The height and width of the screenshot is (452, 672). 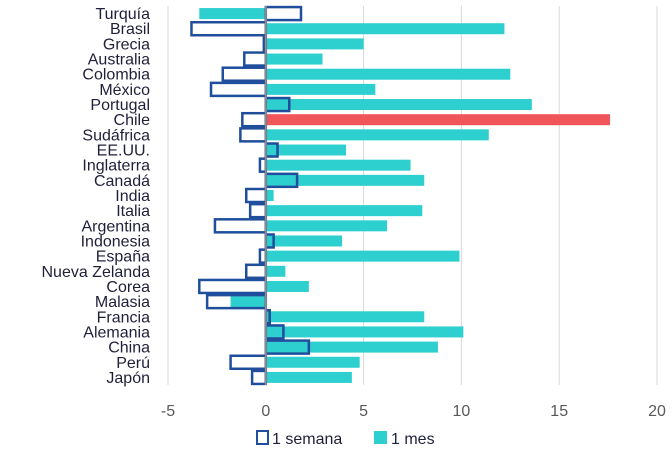 What do you see at coordinates (413, 411) in the screenshot?
I see `x-tick-labels: -5 0 5 10 15 20` at bounding box center [413, 411].